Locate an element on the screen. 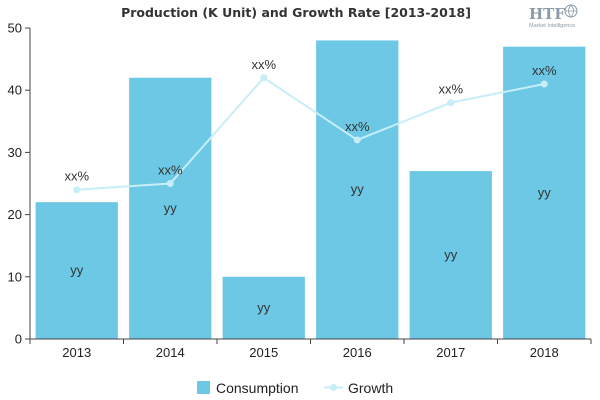 The height and width of the screenshot is (400, 600). y-tick-label: 40 is located at coordinates (15, 90).